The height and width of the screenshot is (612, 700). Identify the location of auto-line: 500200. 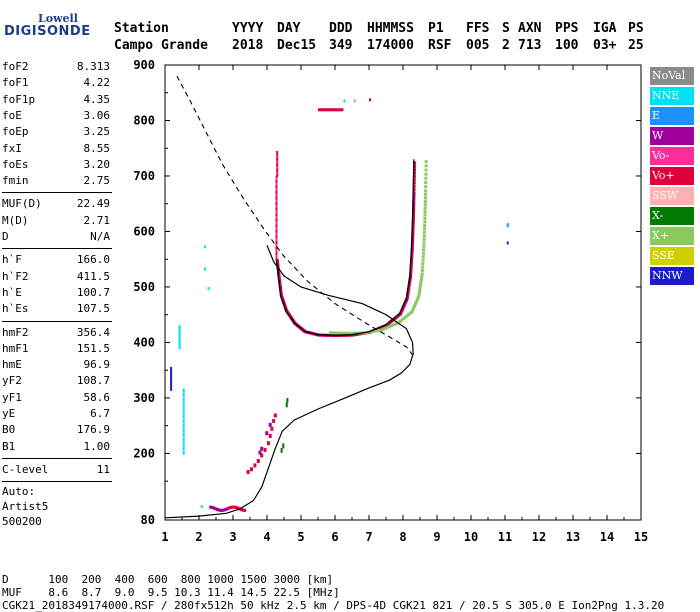
(22, 521).